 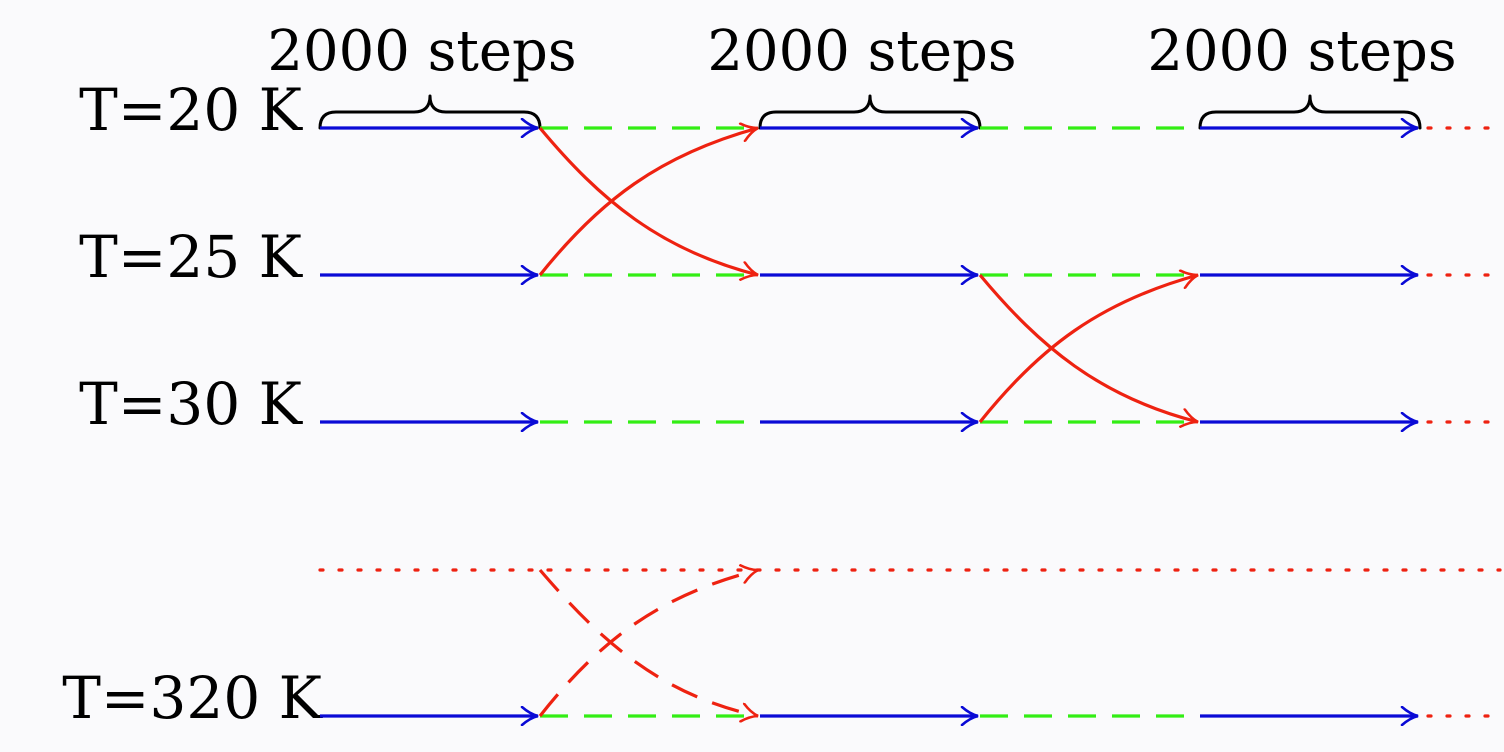 What do you see at coordinates (192, 698) in the screenshot?
I see `temp-label-320k: T=320 K` at bounding box center [192, 698].